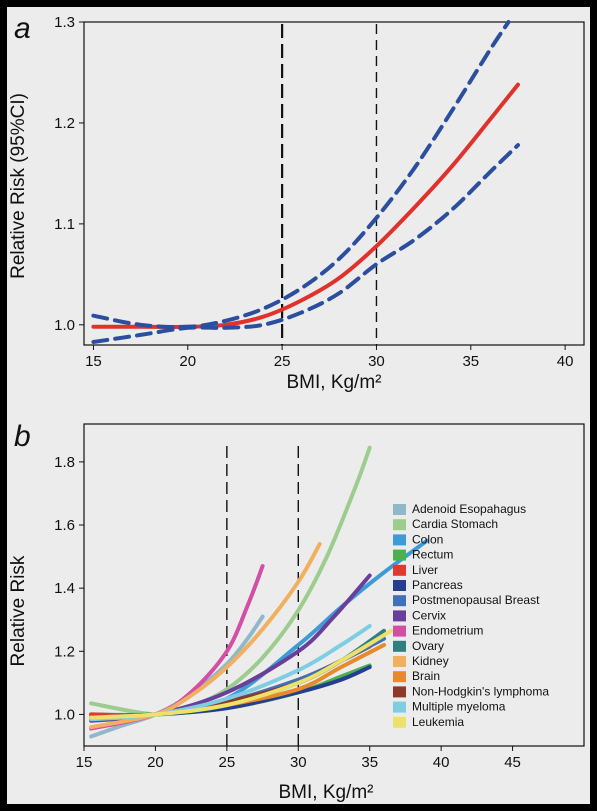 Image resolution: width=597 pixels, height=811 pixels. Describe the element at coordinates (64, 224) in the screenshot. I see `y-tick-label: 1.1` at that location.